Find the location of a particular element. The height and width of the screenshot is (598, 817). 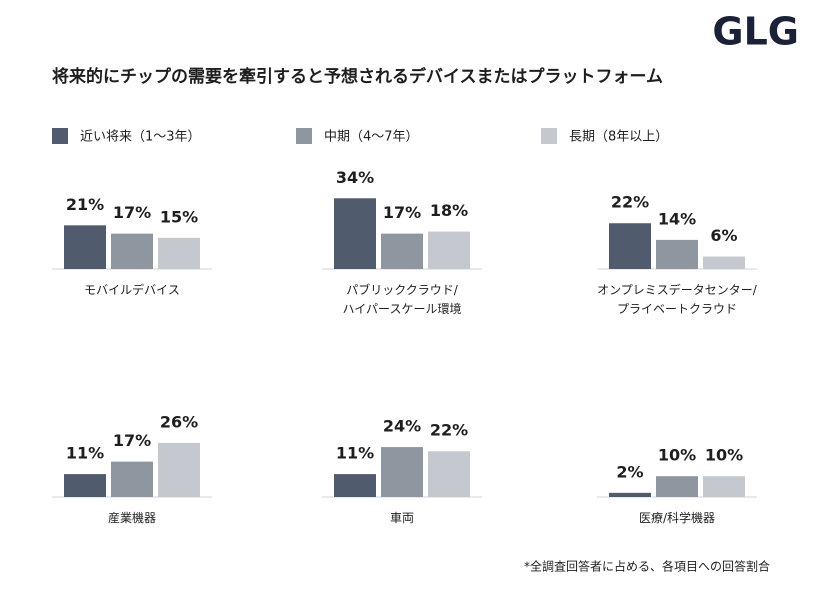

value-label: 21% is located at coordinates (85, 204).